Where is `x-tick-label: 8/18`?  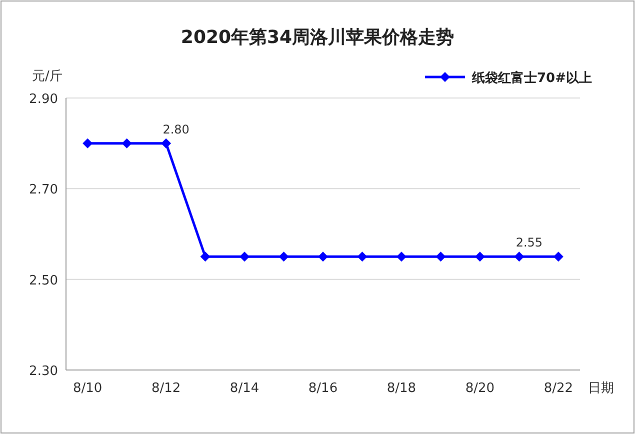
x-tick-label: 8/18 is located at coordinates (401, 388).